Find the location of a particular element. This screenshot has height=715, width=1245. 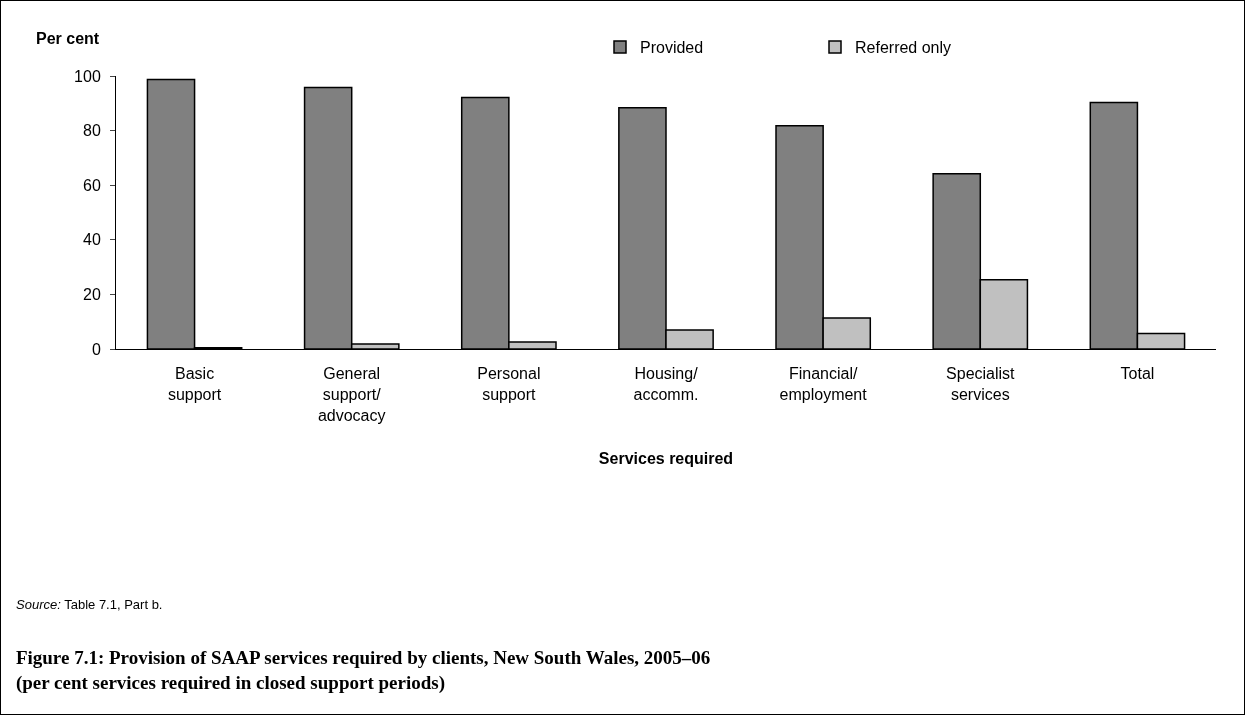

x-tick-label: Basic support is located at coordinates (194, 384).